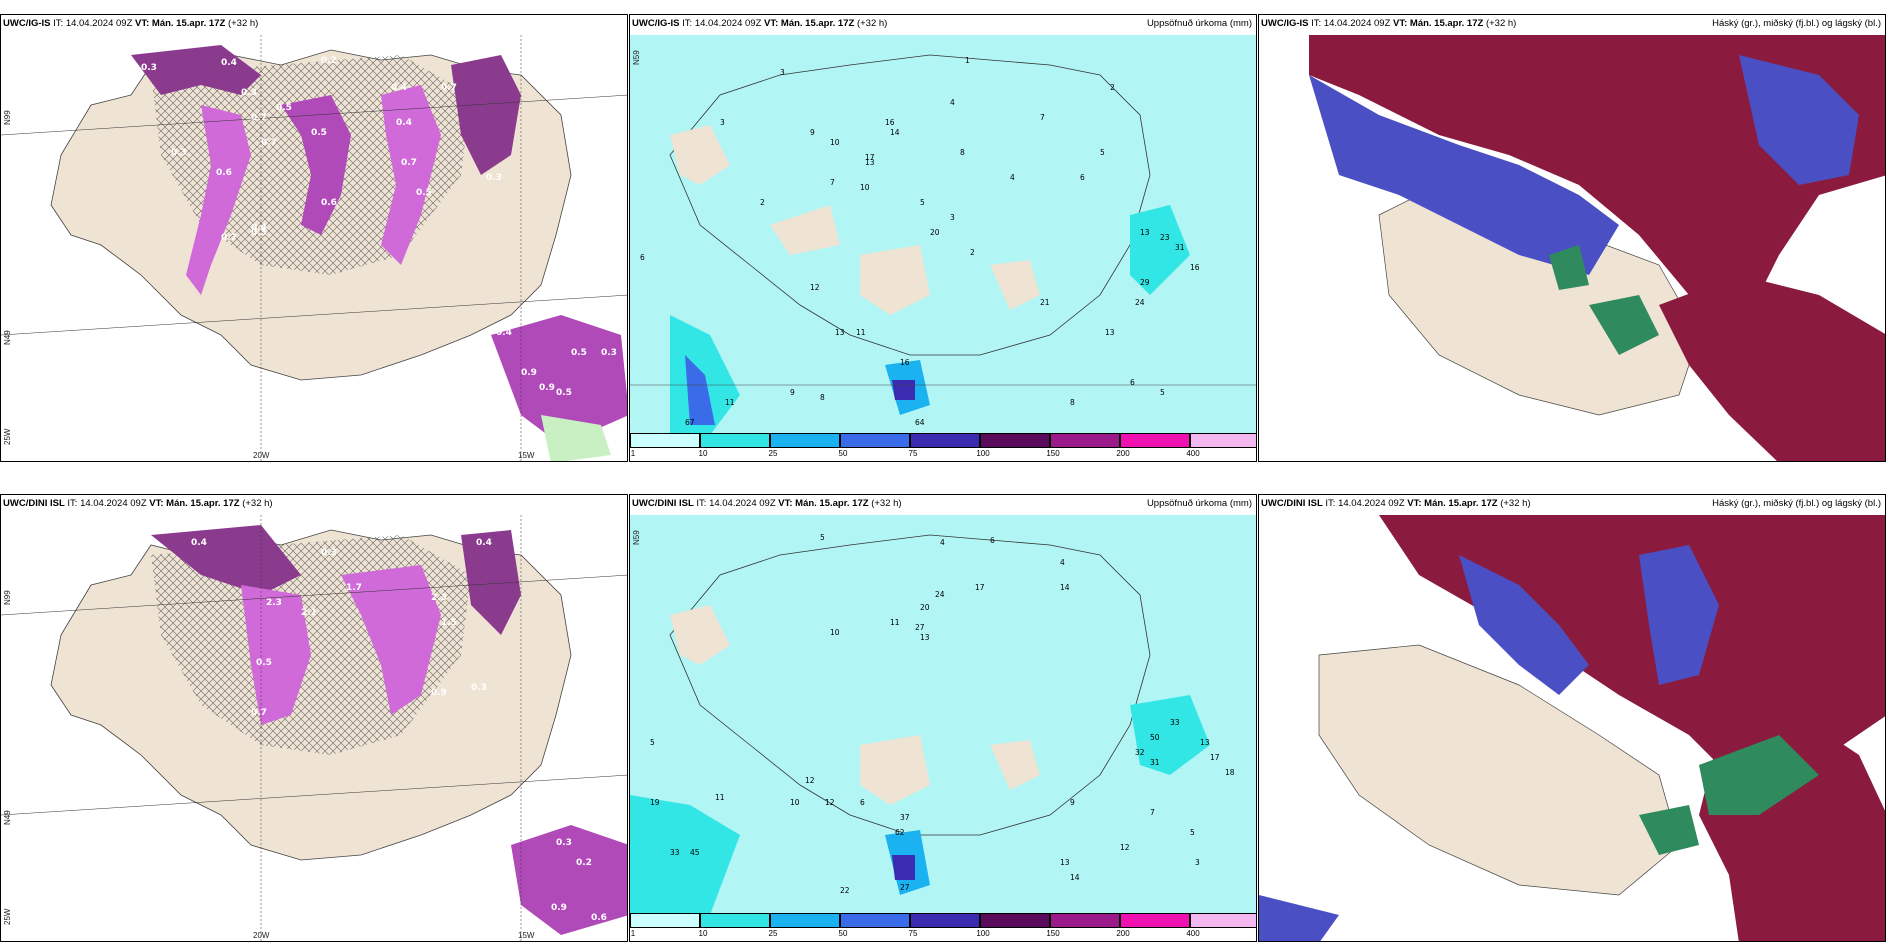 The height and width of the screenshot is (950, 1900). What do you see at coordinates (1145, 282) in the screenshot?
I see `value-label: 29` at bounding box center [1145, 282].